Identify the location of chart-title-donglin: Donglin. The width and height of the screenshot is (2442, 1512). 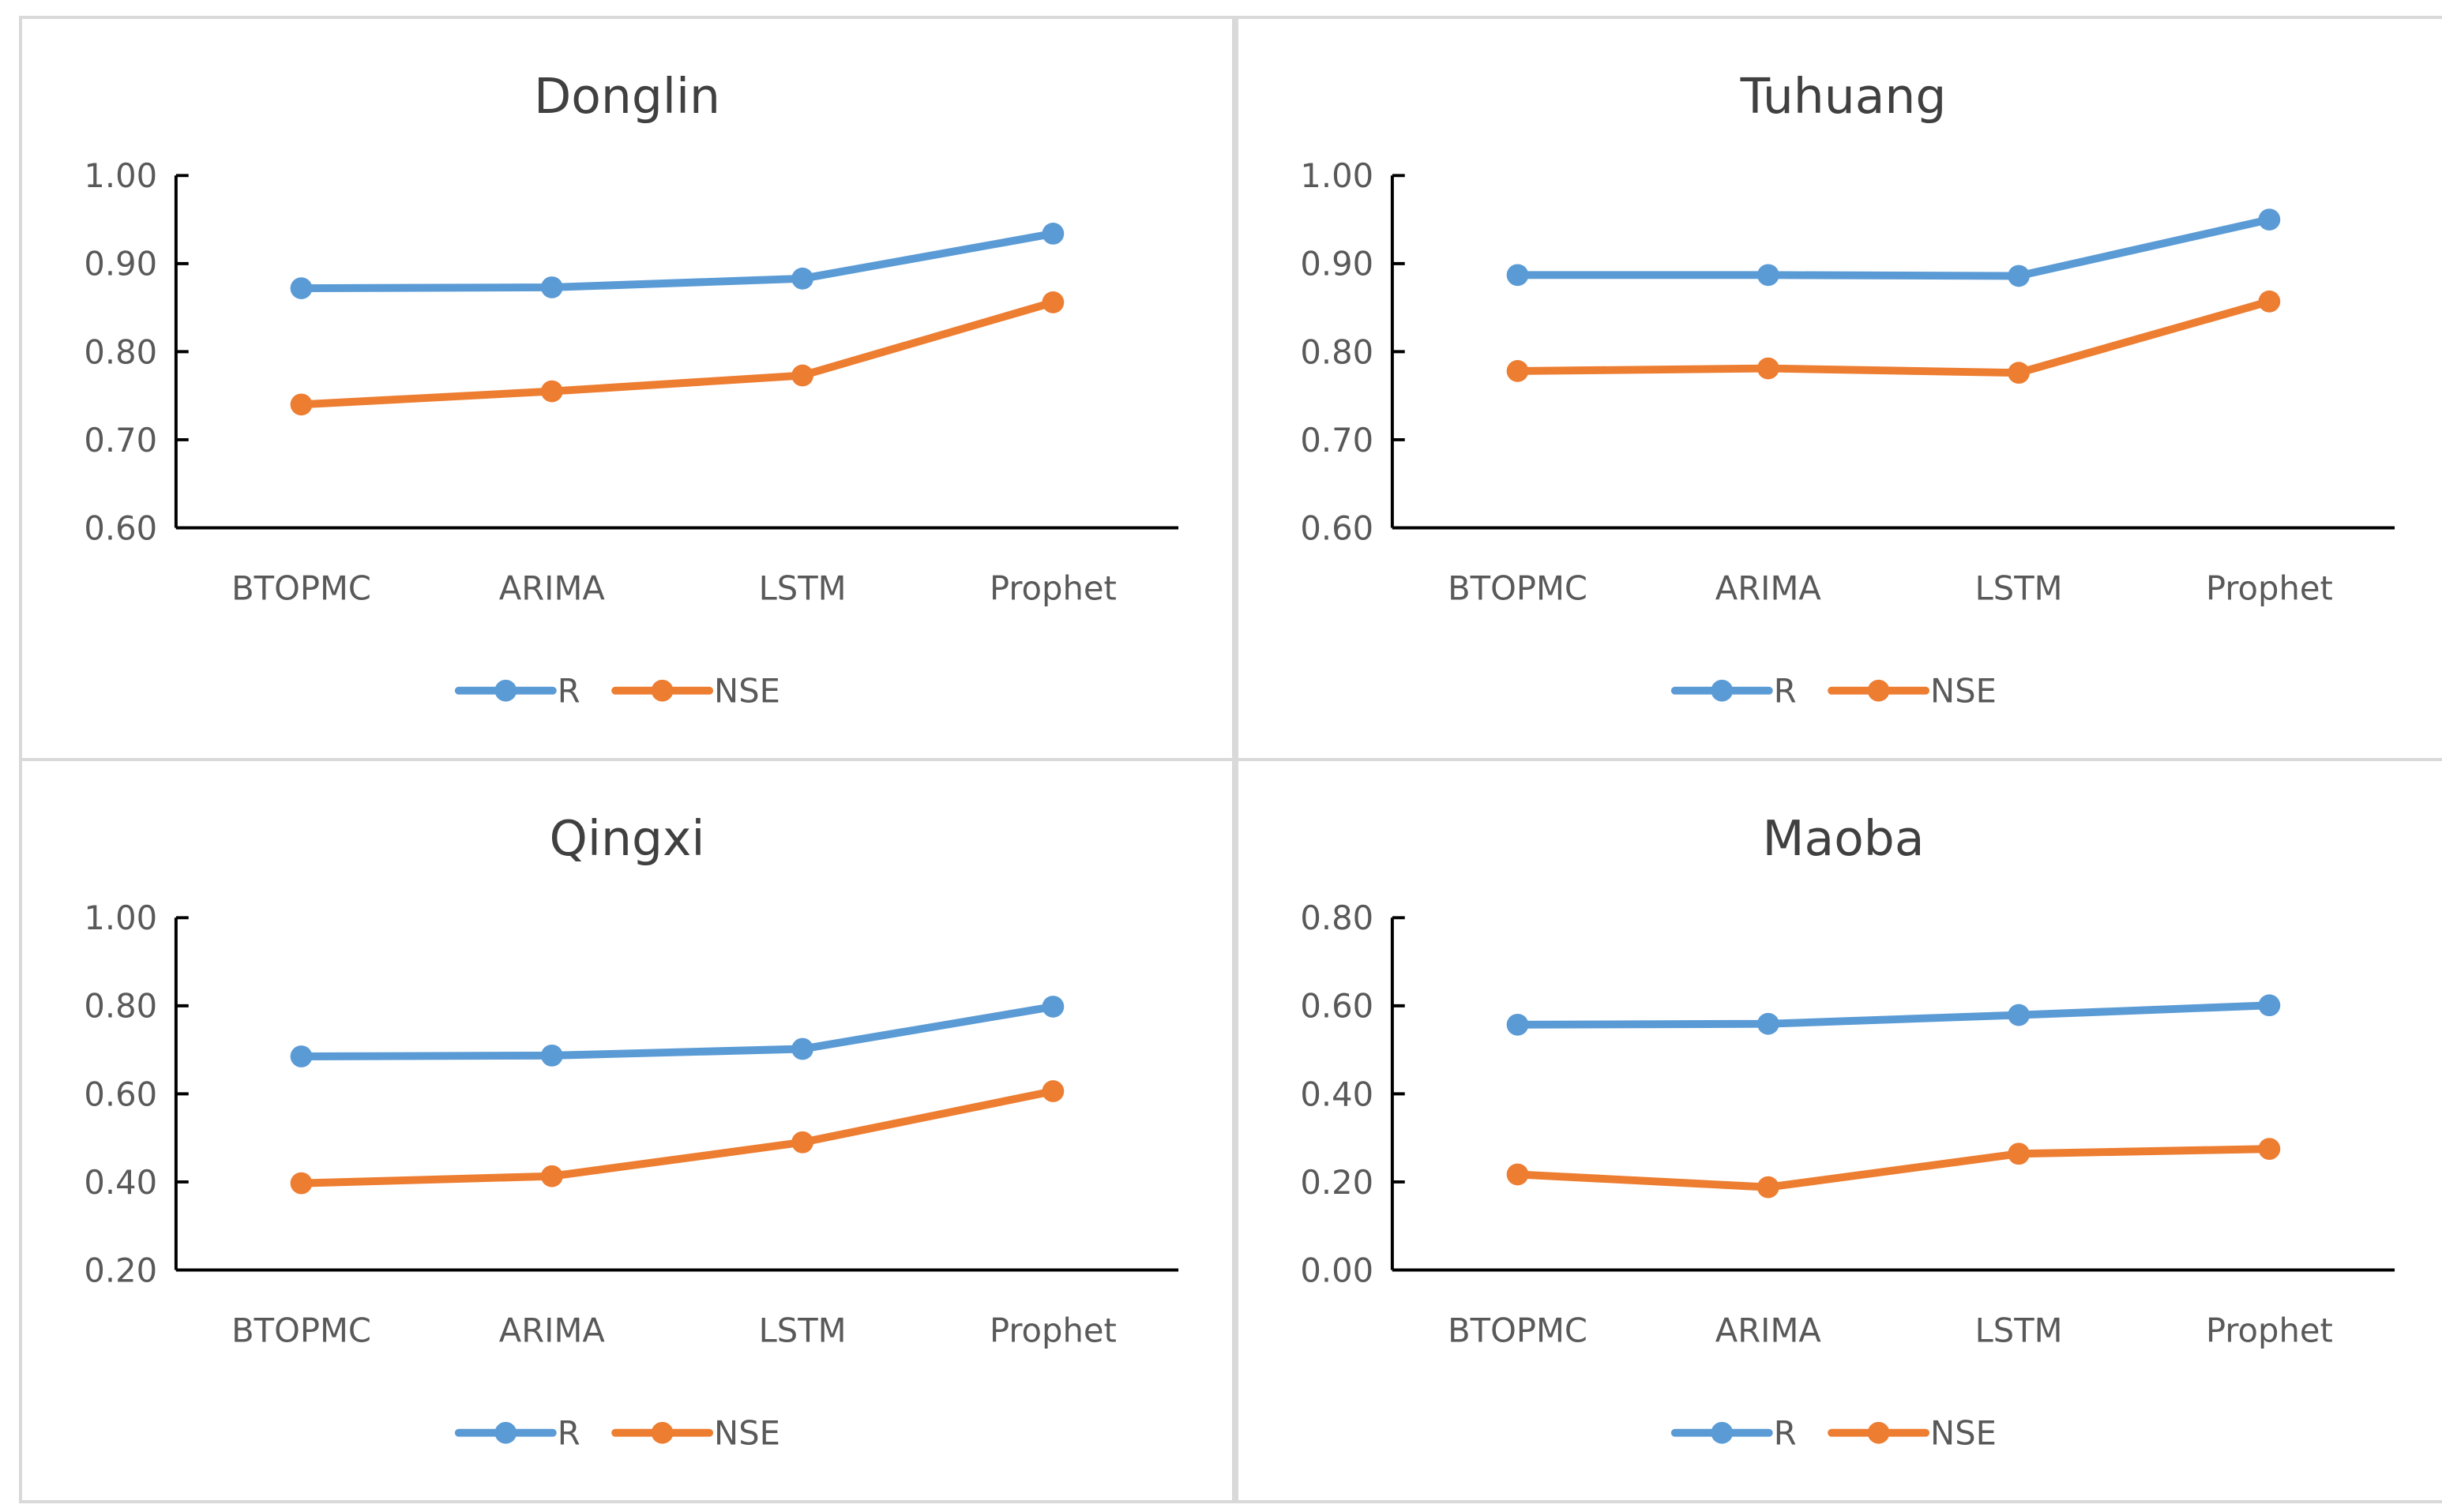
(627, 97).